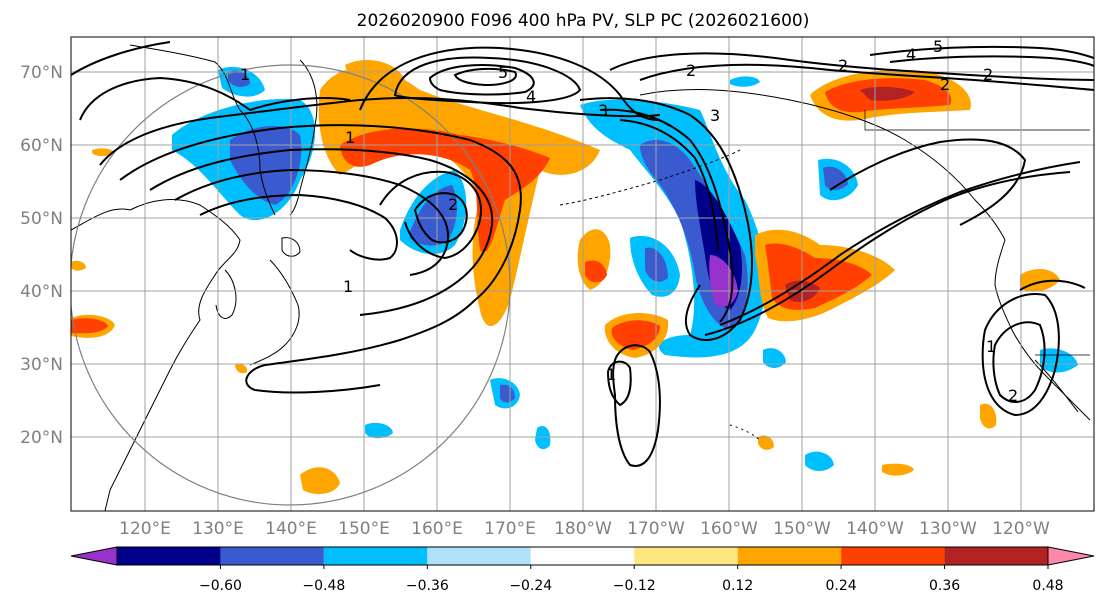  Describe the element at coordinates (944, 586) in the screenshot. I see `colorbar-tick-label: 0.36` at that location.